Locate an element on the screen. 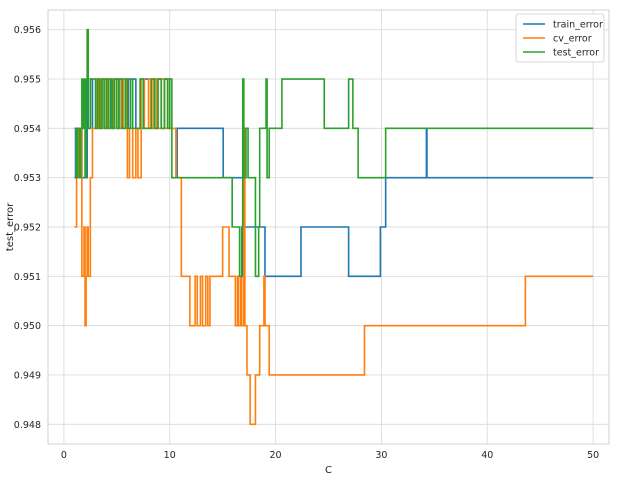 This screenshot has height=481, width=620. x-tick-label: 10 is located at coordinates (170, 455).